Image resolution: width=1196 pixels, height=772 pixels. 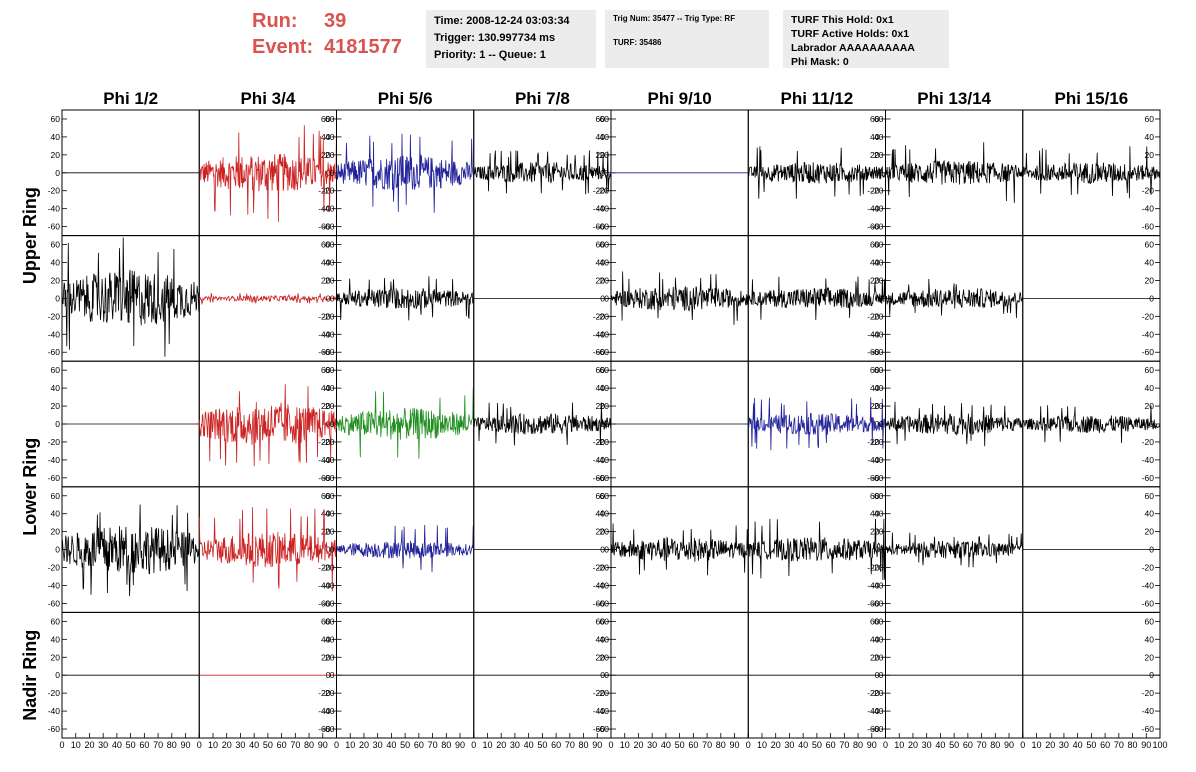 I want to click on trig-num-text: Trig Num: 35477 -- Trig Type: RF, so click(x=674, y=18).